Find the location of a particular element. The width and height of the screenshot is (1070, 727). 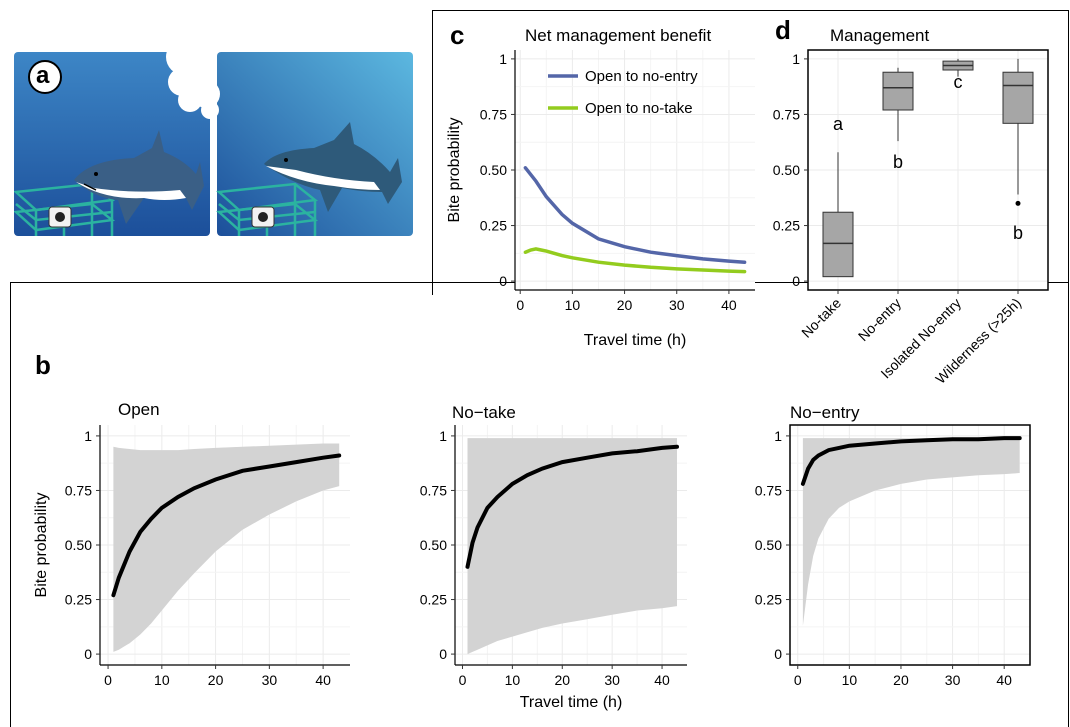

shark-right-icon is located at coordinates (333, 167).